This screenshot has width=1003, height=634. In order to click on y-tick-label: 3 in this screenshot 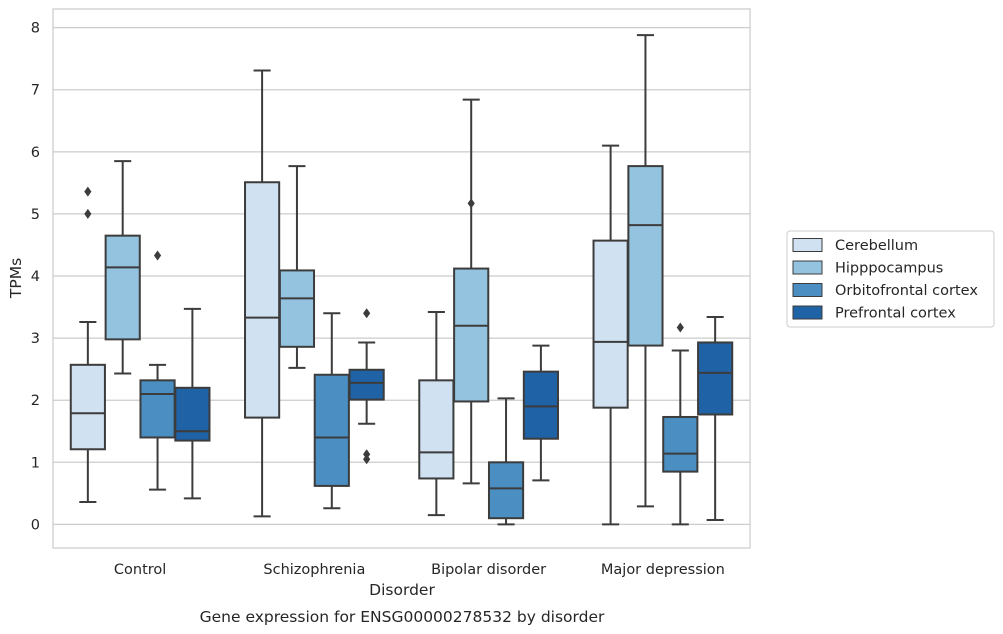, I will do `click(35, 339)`.